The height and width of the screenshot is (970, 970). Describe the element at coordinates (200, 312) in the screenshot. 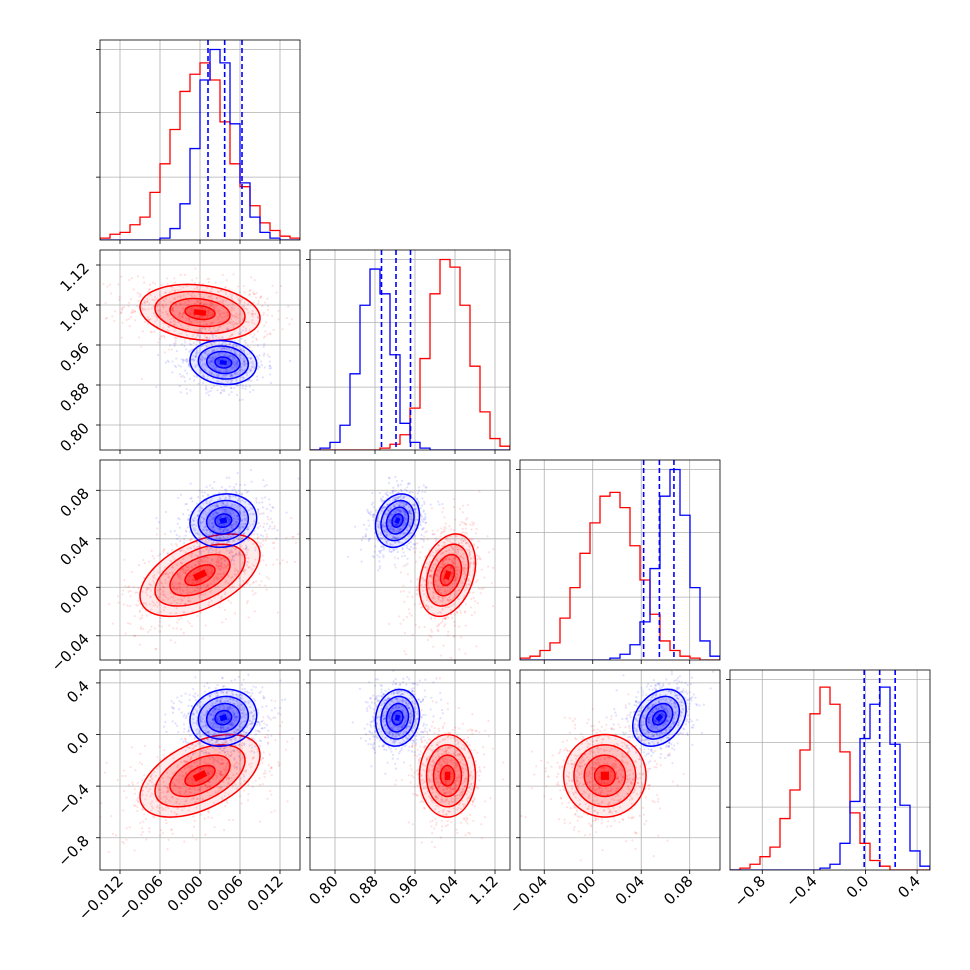

I see `contour-line` at that location.